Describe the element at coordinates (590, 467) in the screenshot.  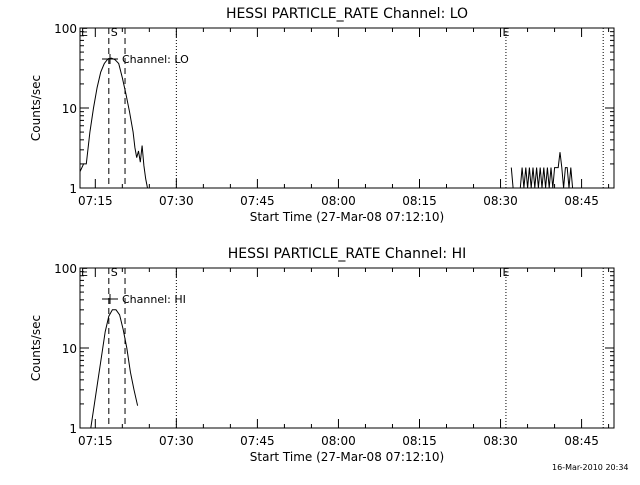
I see `footer-timestamp: 16-Mar-2010 20:34` at that location.